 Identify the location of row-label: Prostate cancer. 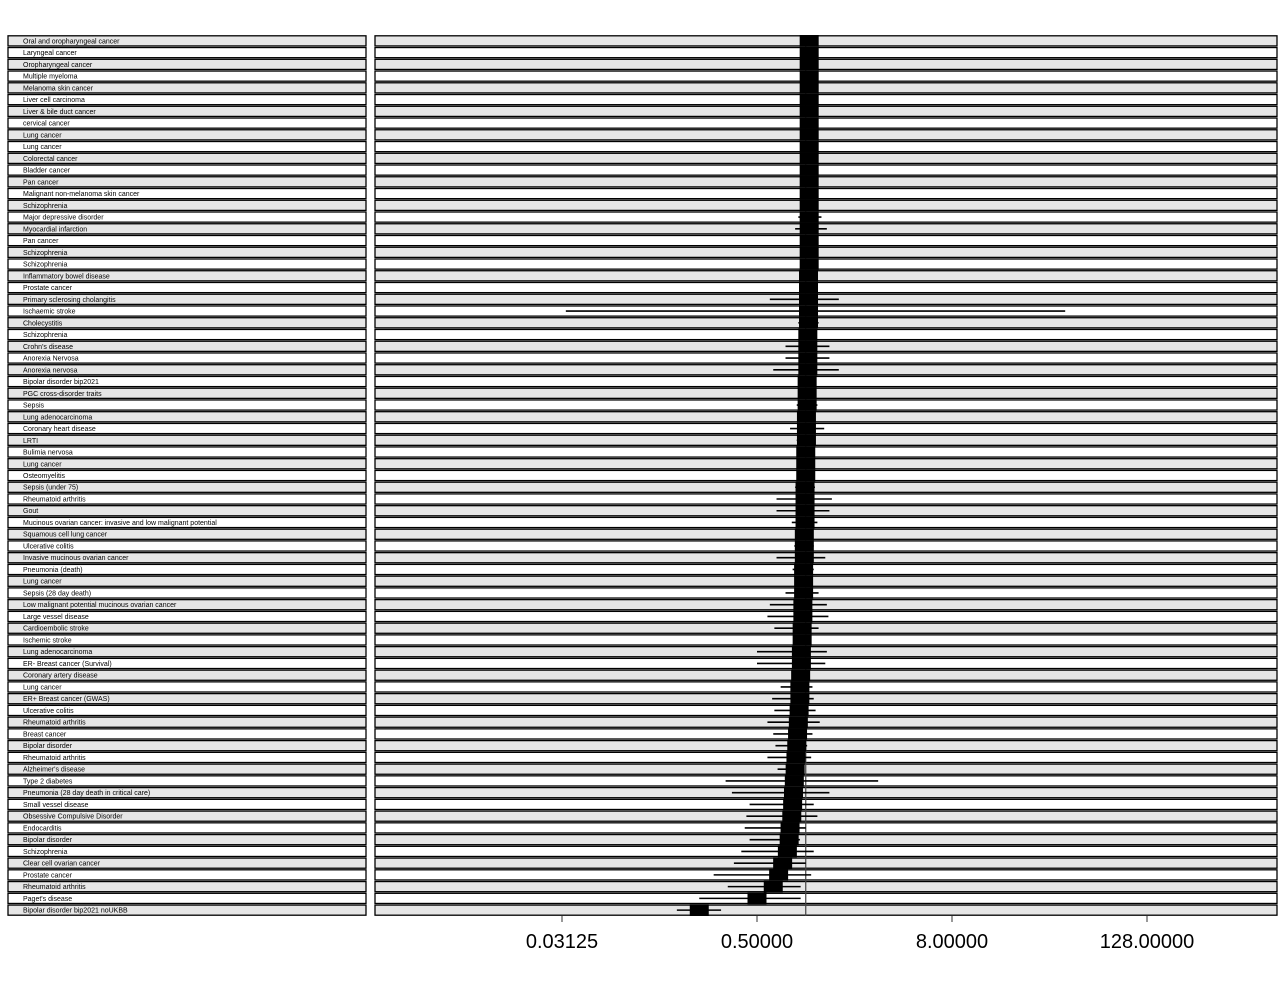
(48, 875).